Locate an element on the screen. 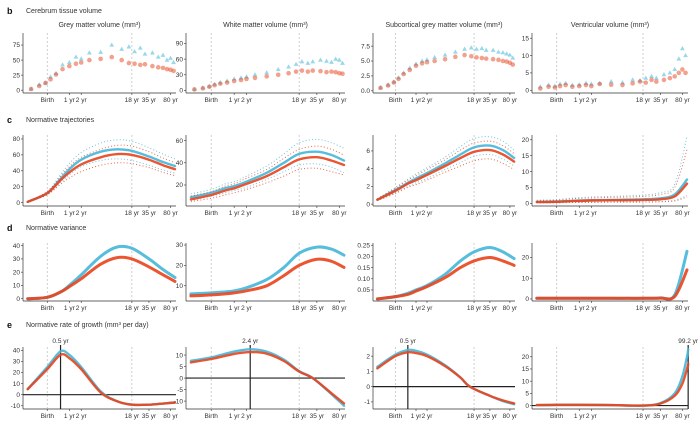 Image resolution: width=700 pixels, height=432 pixels. y-tick-label: 60 is located at coordinates (180, 141).